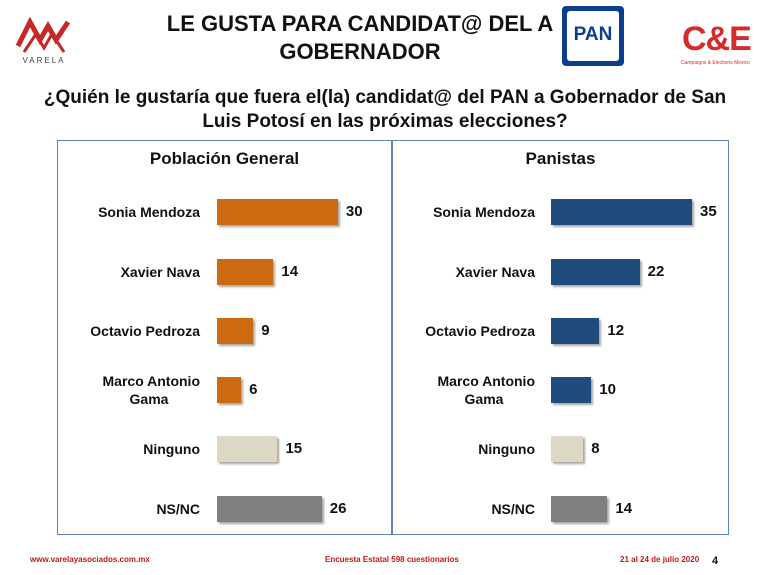 This screenshot has height=575, width=763. I want to click on data-label: 9, so click(265, 330).